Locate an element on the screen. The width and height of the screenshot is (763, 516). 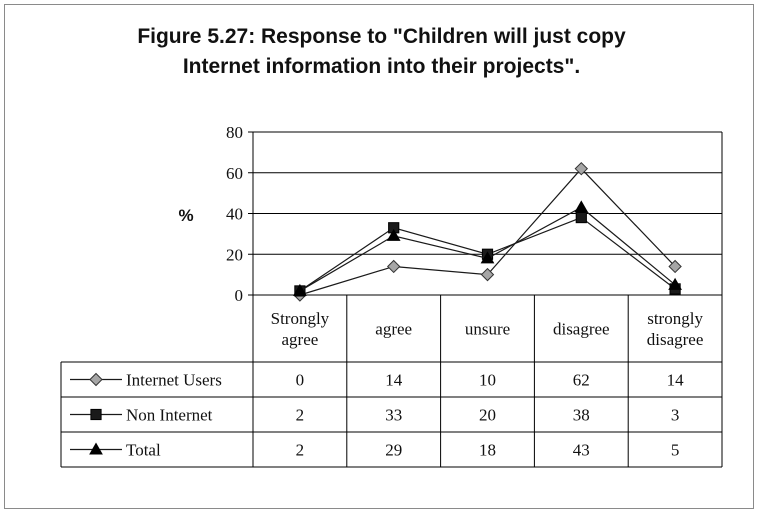
data-label: 29 is located at coordinates (393, 450).